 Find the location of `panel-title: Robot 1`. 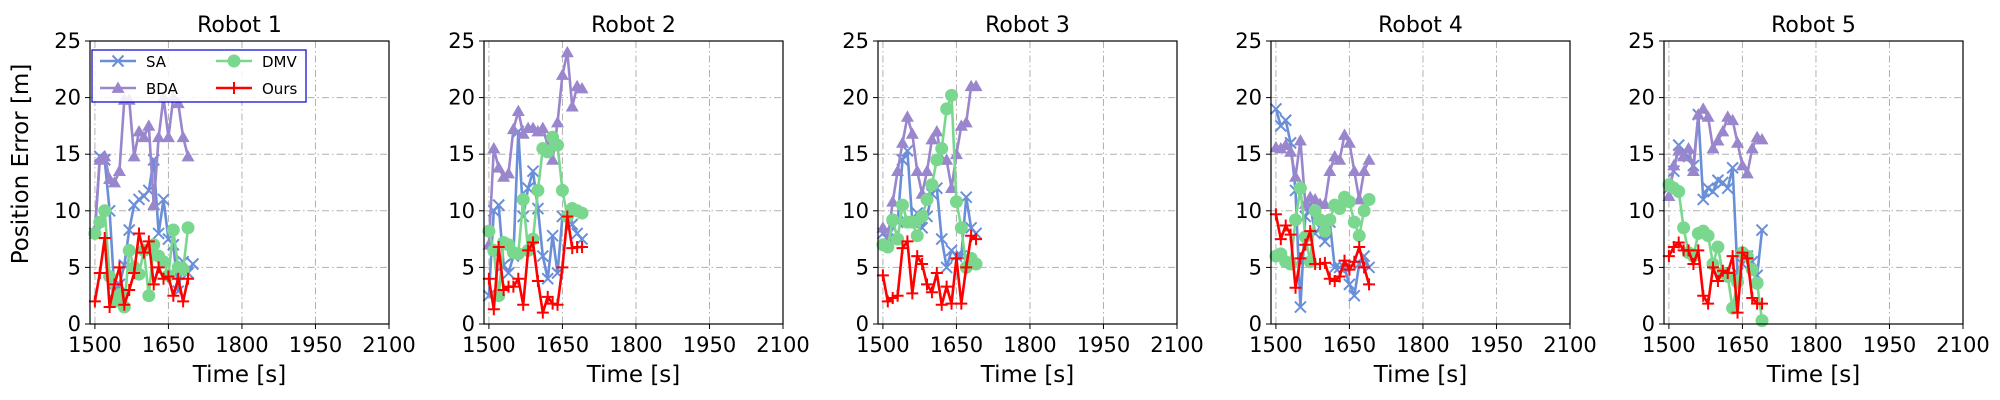

panel-title: Robot 1 is located at coordinates (239, 25).